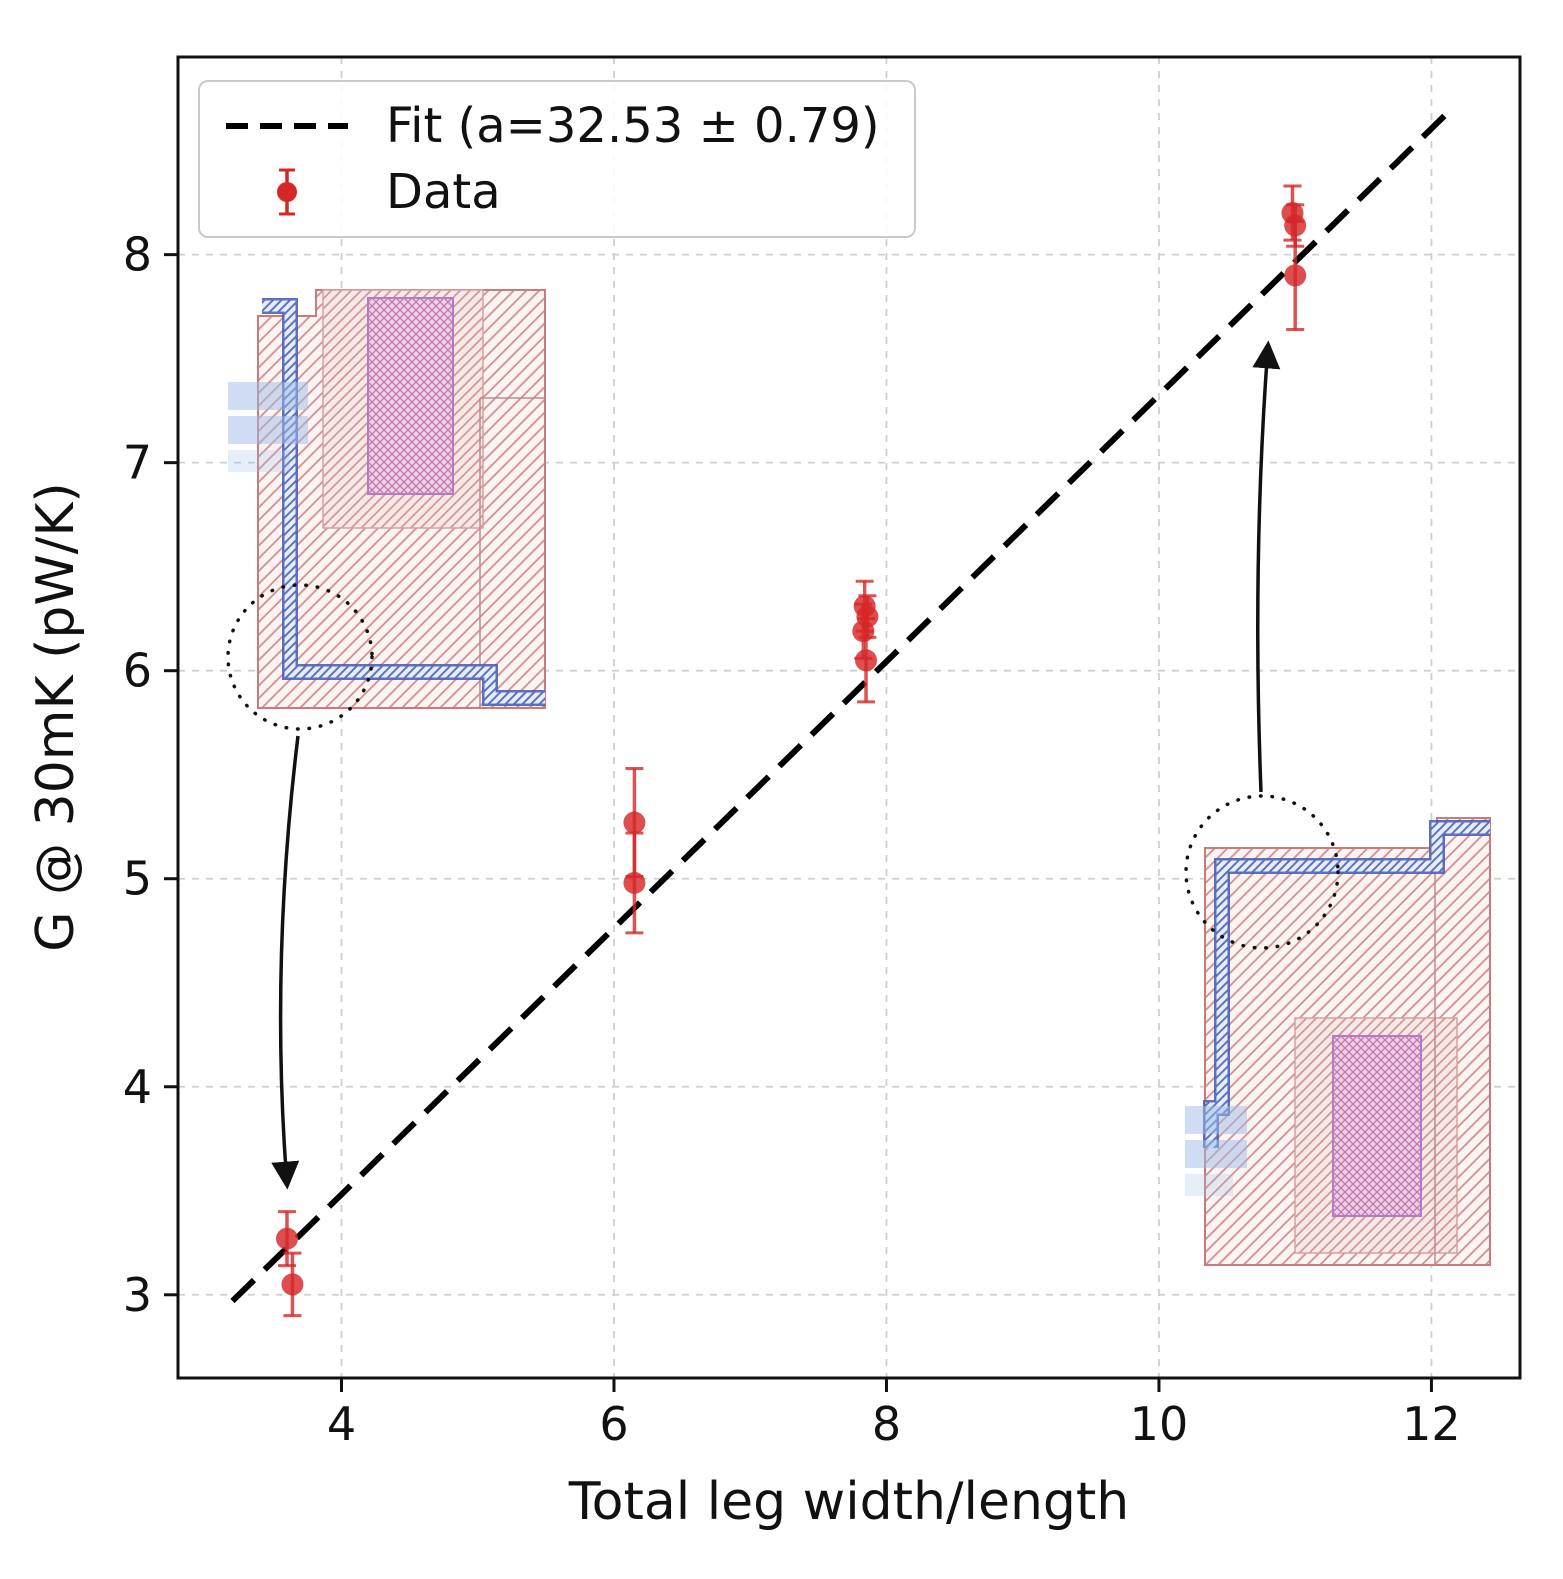  Describe the element at coordinates (886, 1424) in the screenshot. I see `x-tick-label: 8` at that location.